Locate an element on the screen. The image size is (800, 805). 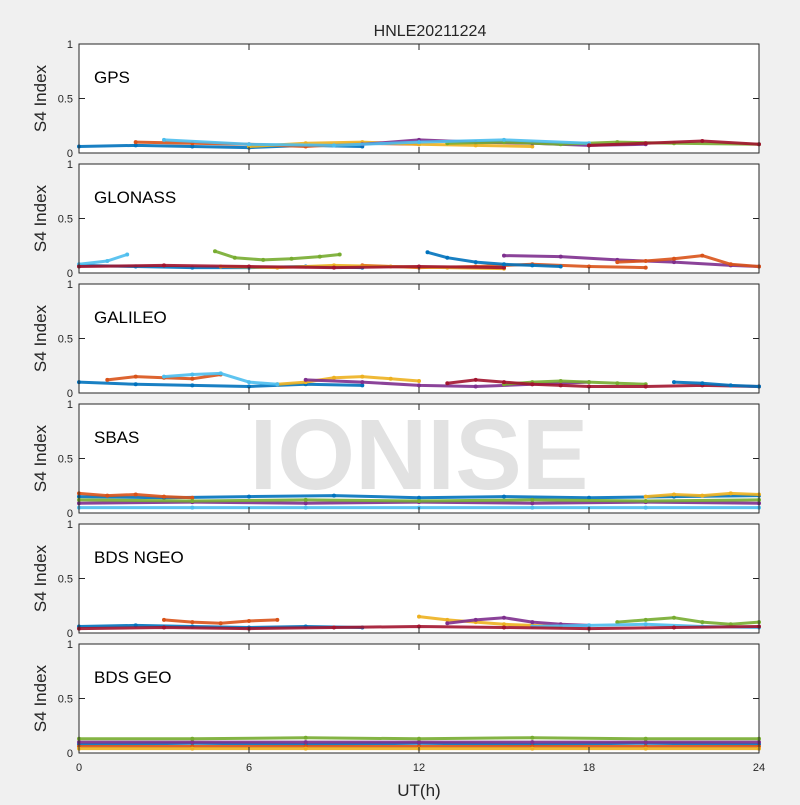
x-tick-label: 6 is located at coordinates (249, 768).